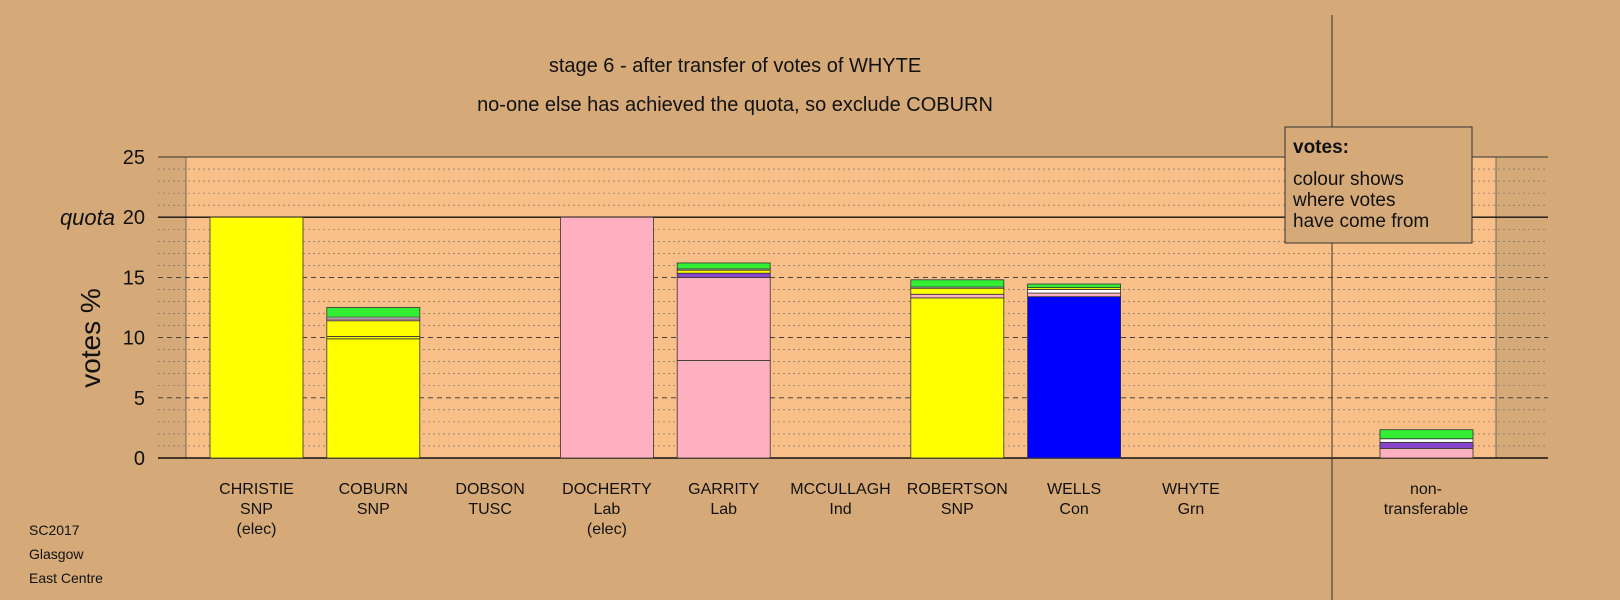 Image resolution: width=1620 pixels, height=600 pixels. What do you see at coordinates (1343, 200) in the screenshot?
I see `legend-line-2: where votes` at bounding box center [1343, 200].